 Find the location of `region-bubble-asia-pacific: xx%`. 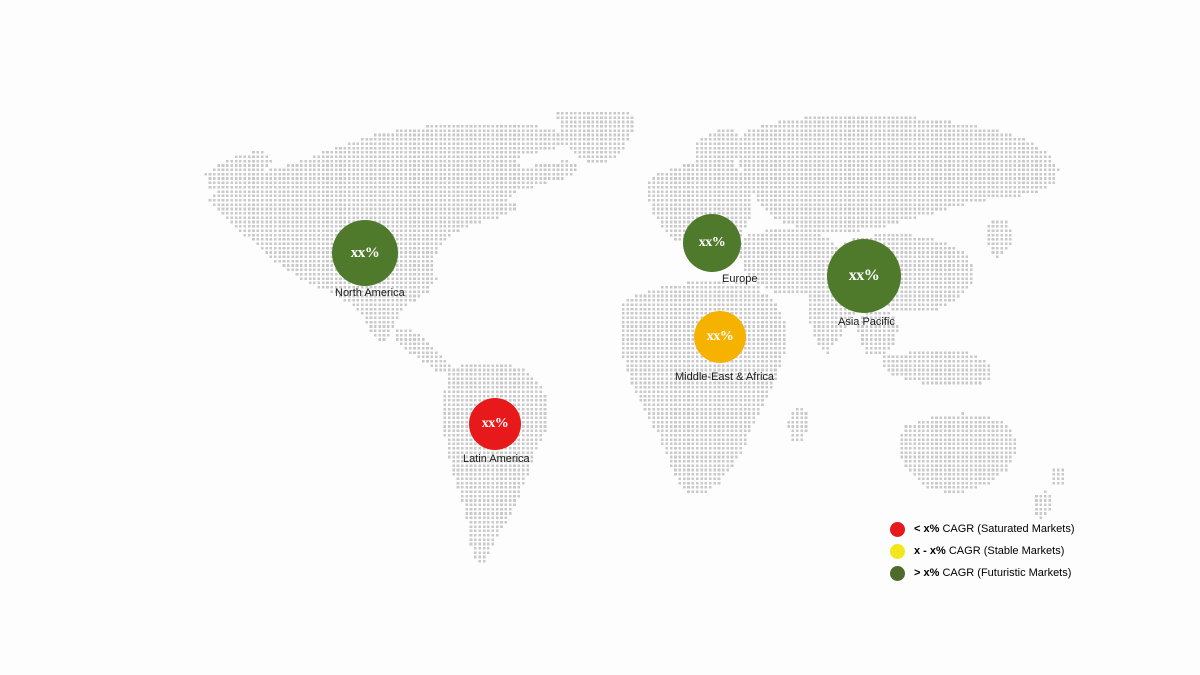

region-bubble-asia-pacific: xx% is located at coordinates (864, 276).